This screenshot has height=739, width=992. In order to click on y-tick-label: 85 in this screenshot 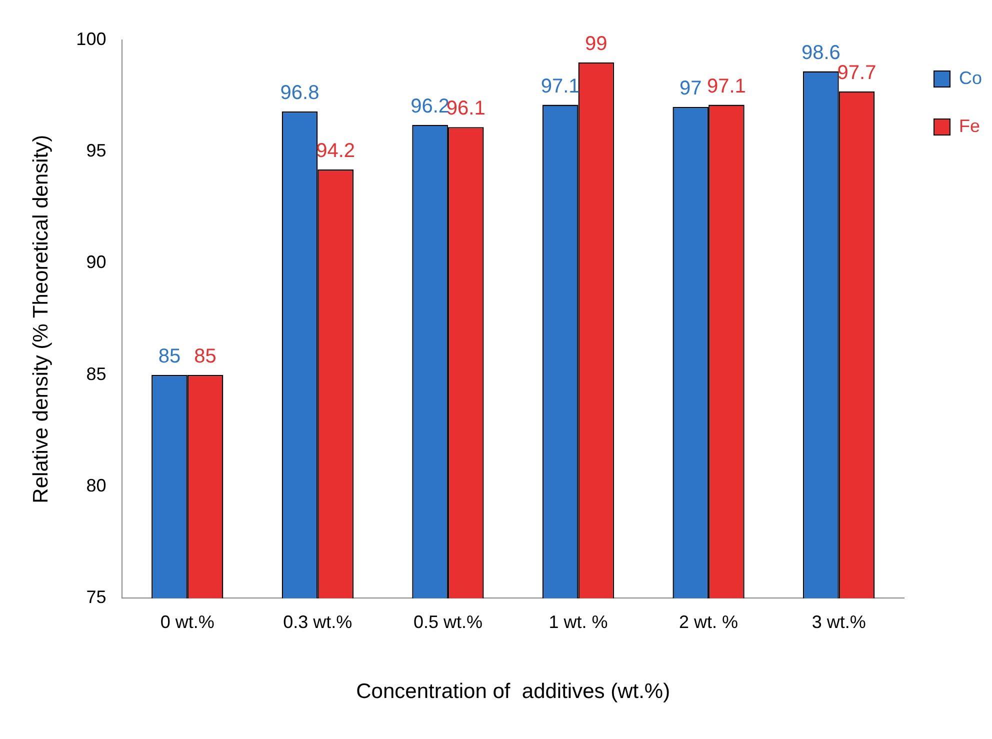, I will do `click(96, 374)`.